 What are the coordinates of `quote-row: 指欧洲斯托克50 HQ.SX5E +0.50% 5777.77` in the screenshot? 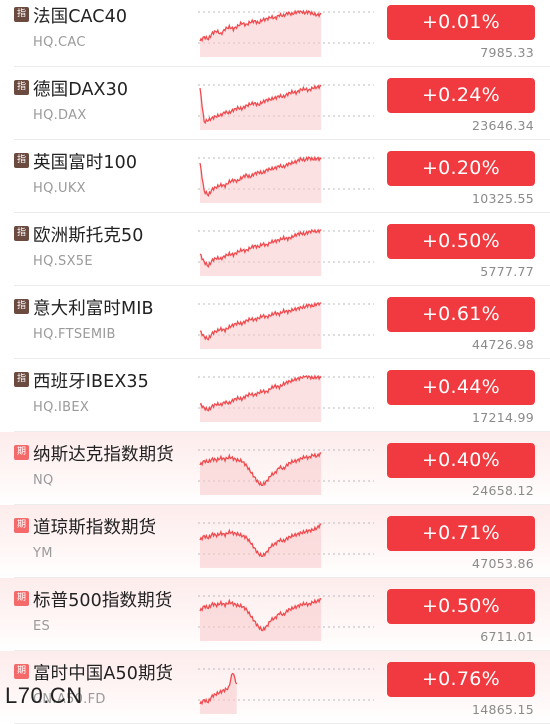 It's located at (275, 249).